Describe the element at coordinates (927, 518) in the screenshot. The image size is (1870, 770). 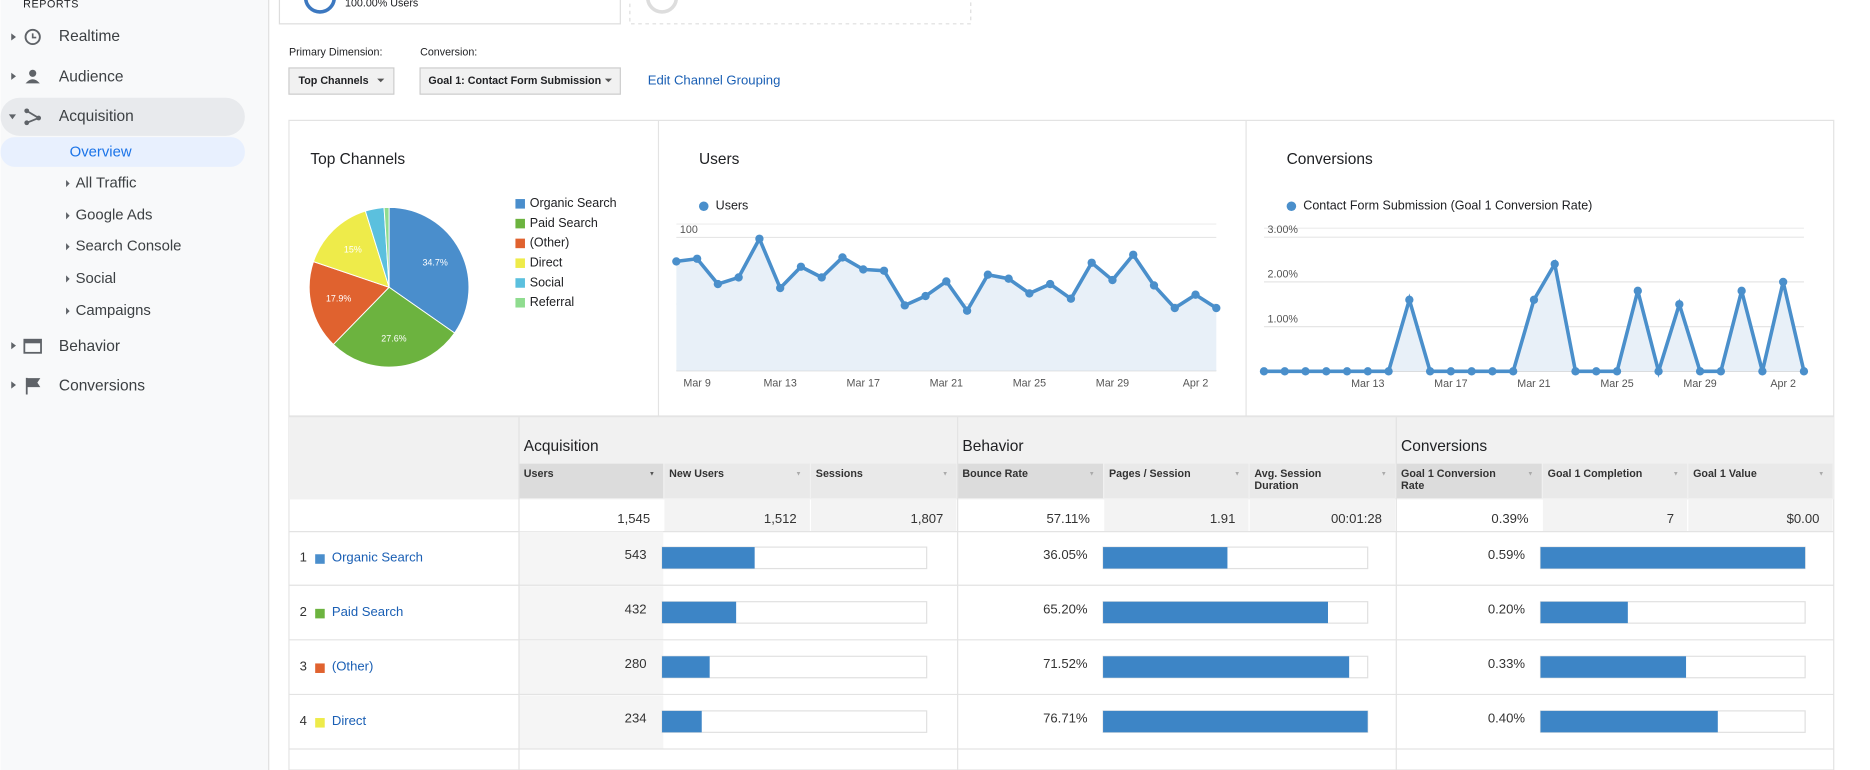
I see `total-value: 1,807` at that location.